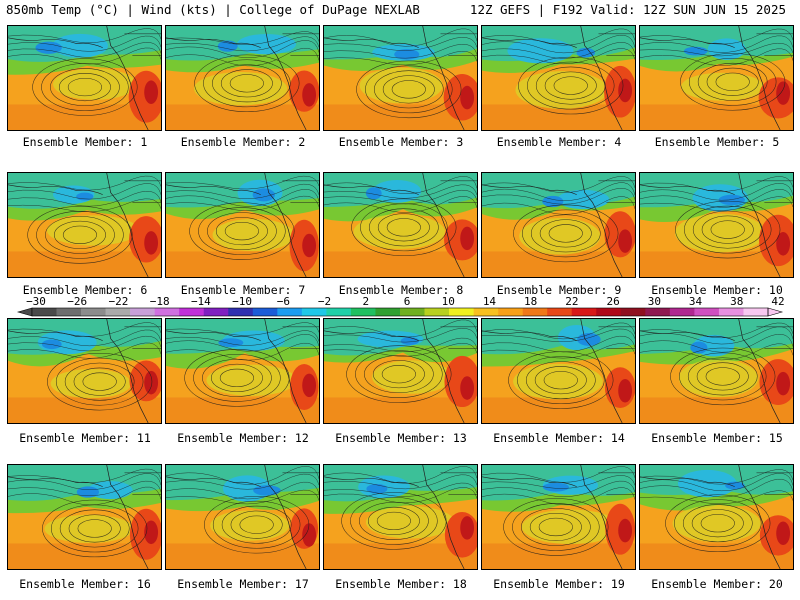  I want to click on ensemble-member-caption: Ensemble Member: 5, so click(717, 142).